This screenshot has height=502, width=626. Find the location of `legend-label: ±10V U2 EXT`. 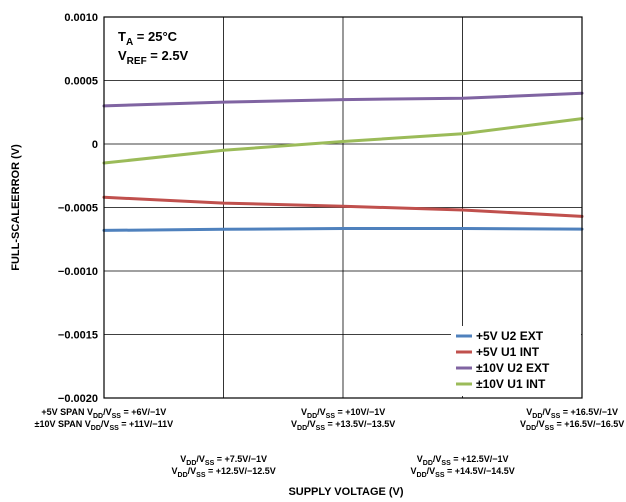

legend-label: ±10V U2 EXT is located at coordinates (513, 368).